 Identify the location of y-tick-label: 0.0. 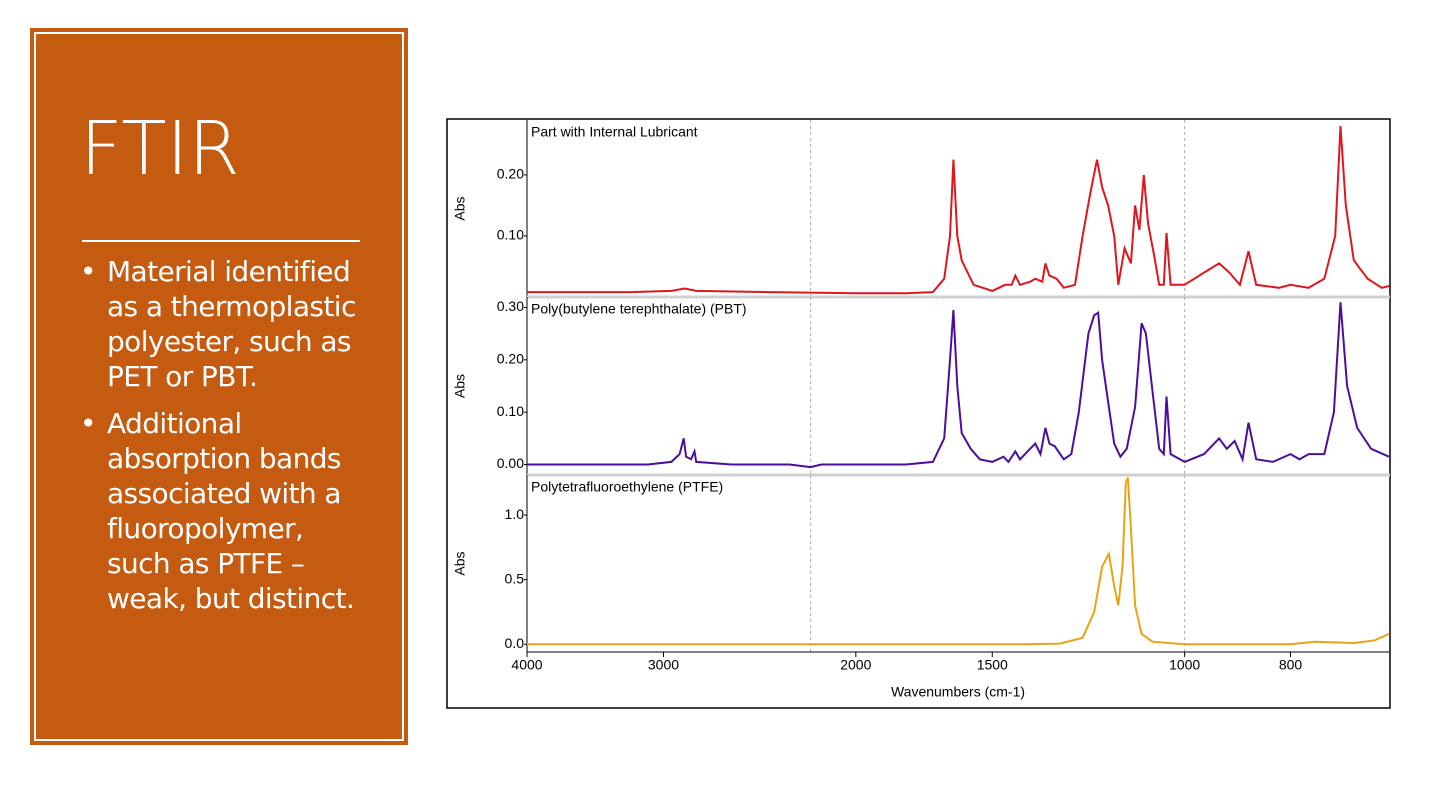
(515, 643).